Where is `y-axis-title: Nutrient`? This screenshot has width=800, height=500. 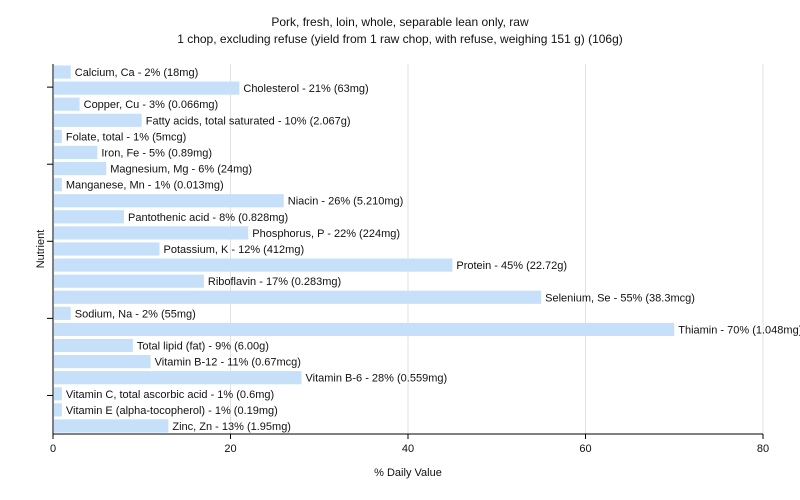 y-axis-title: Nutrient is located at coordinates (41, 249).